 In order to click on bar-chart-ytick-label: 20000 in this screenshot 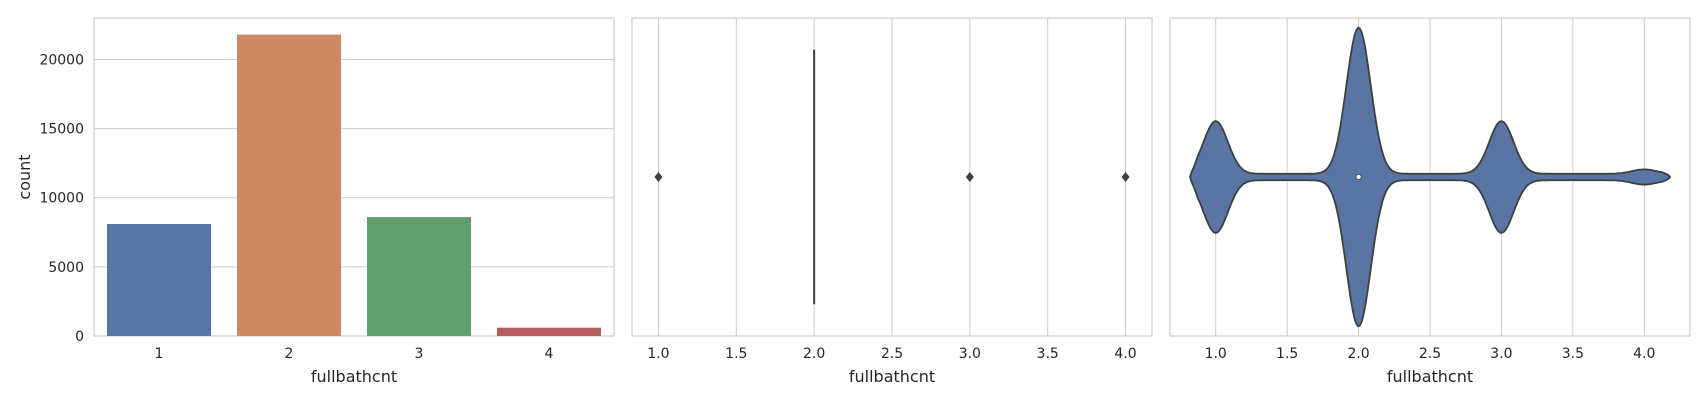, I will do `click(61, 60)`.